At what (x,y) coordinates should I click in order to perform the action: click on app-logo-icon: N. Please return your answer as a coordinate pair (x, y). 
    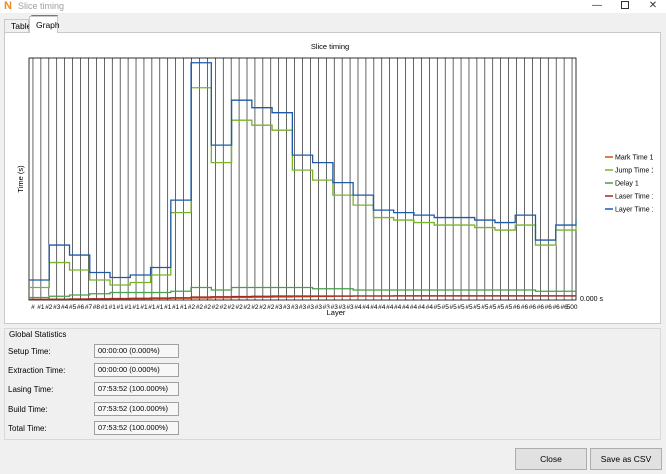
    Looking at the image, I should click on (8, 6).